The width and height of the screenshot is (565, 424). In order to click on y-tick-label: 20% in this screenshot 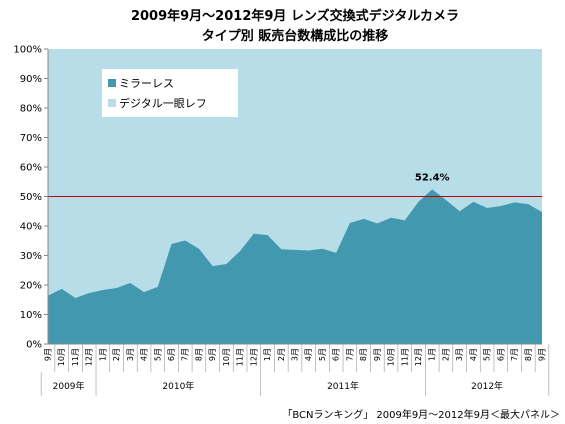, I will do `click(31, 286)`.